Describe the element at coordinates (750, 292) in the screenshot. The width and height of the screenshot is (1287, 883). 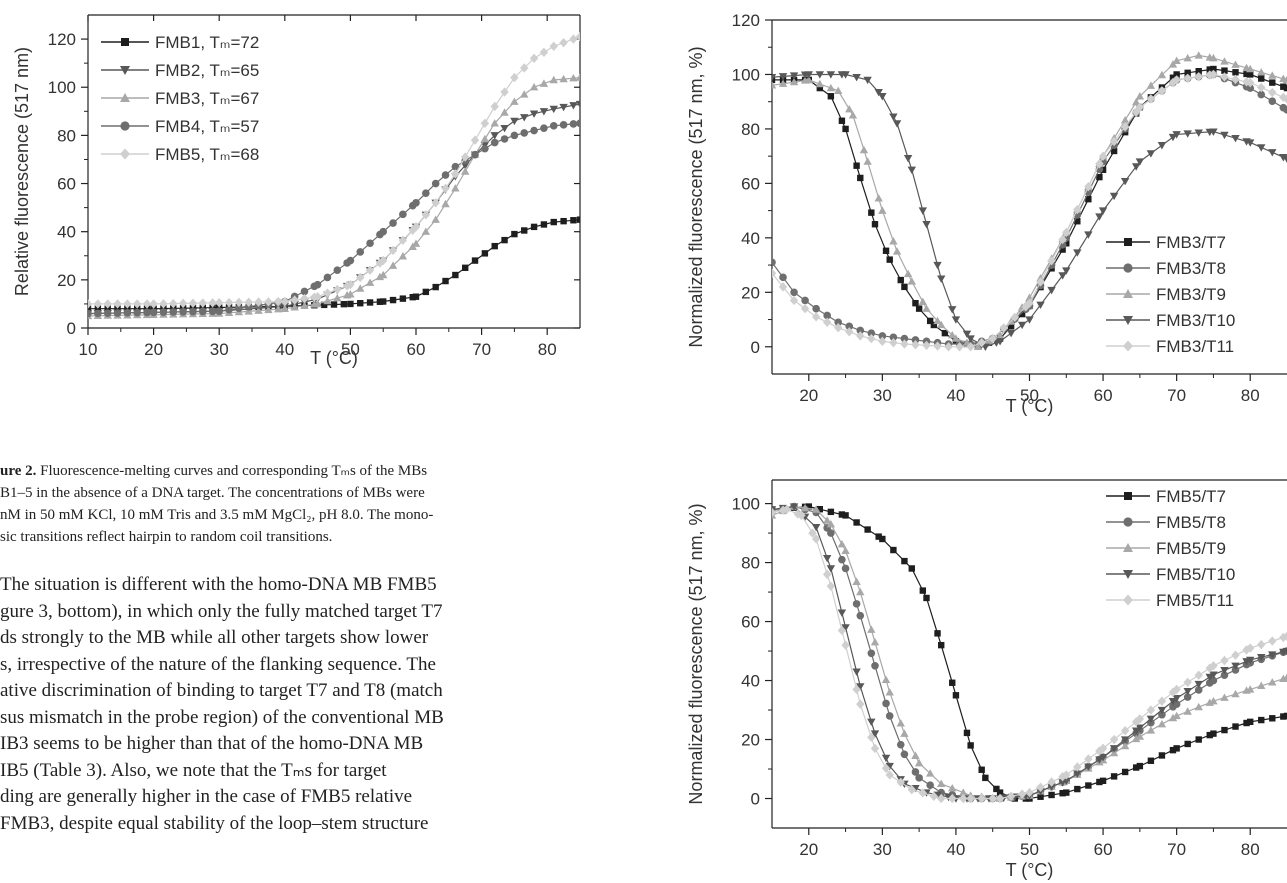
I see `y-tick-label: 20` at that location.